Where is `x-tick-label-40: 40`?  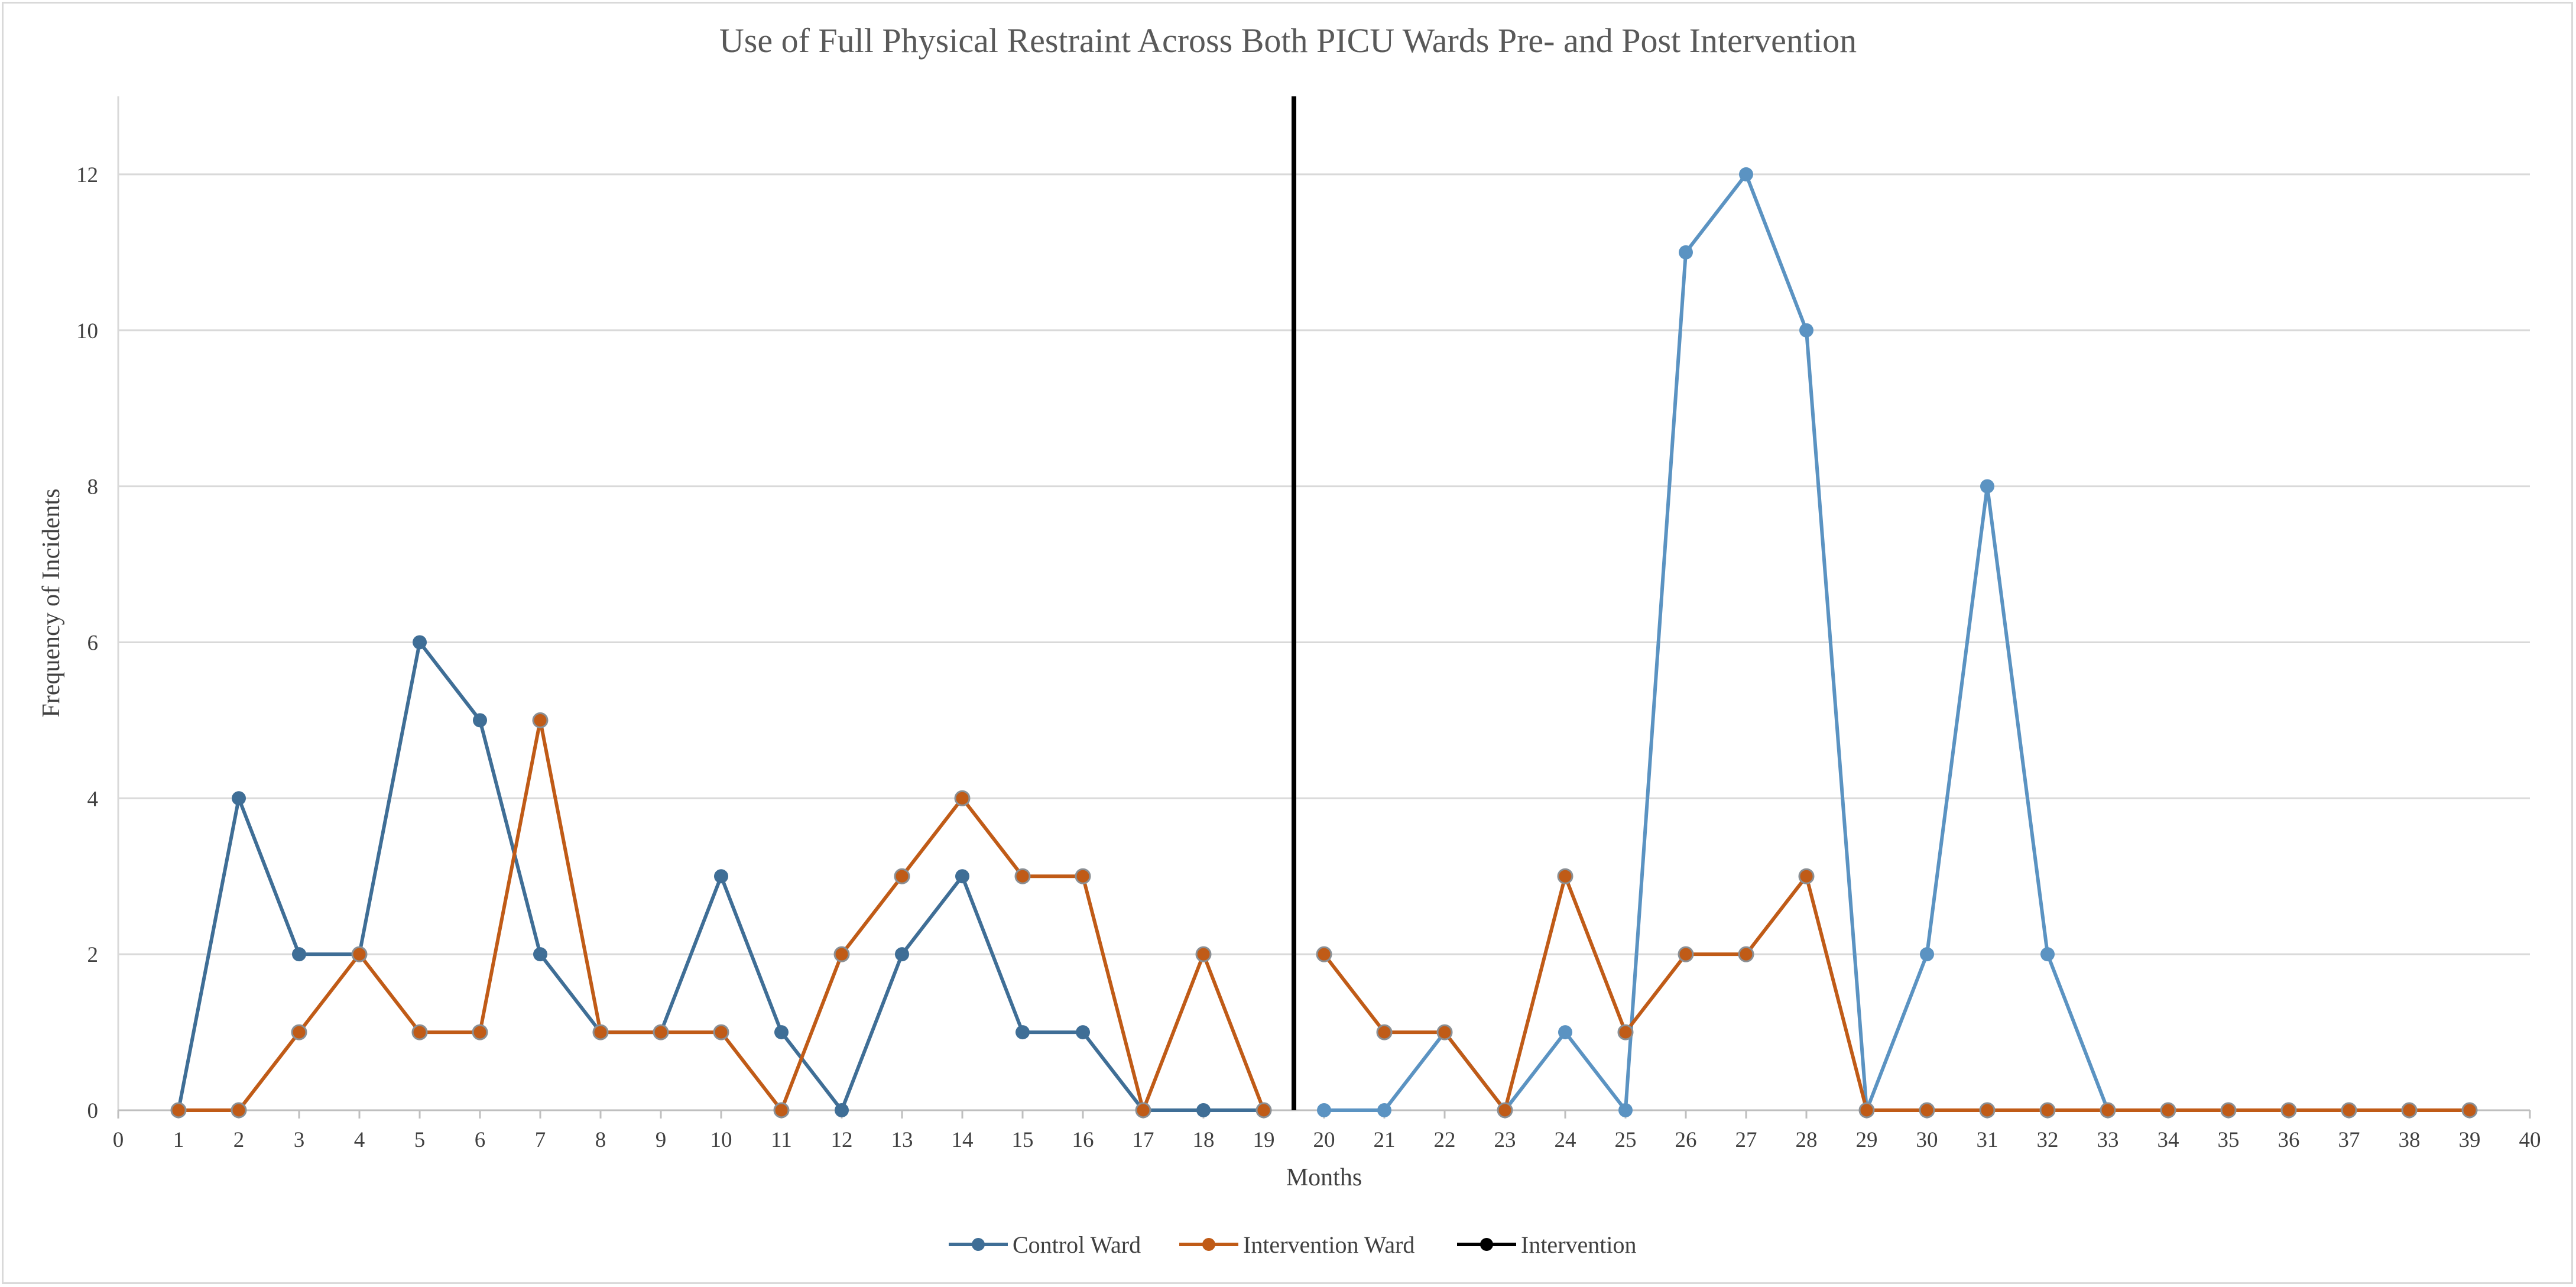
x-tick-label-40: 40 is located at coordinates (2530, 1140).